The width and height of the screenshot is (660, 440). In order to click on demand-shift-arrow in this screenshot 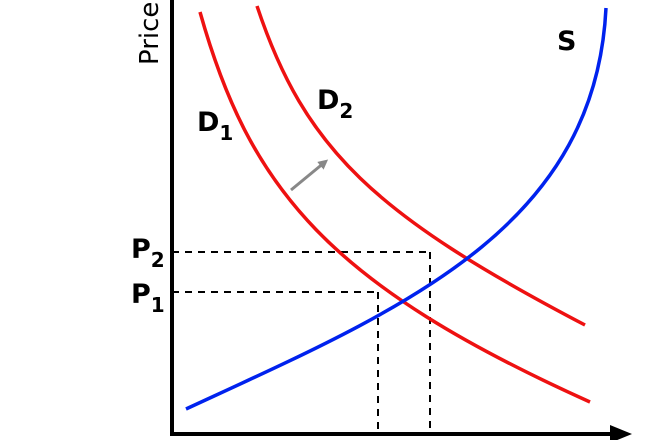, I will do `click(309, 175)`.